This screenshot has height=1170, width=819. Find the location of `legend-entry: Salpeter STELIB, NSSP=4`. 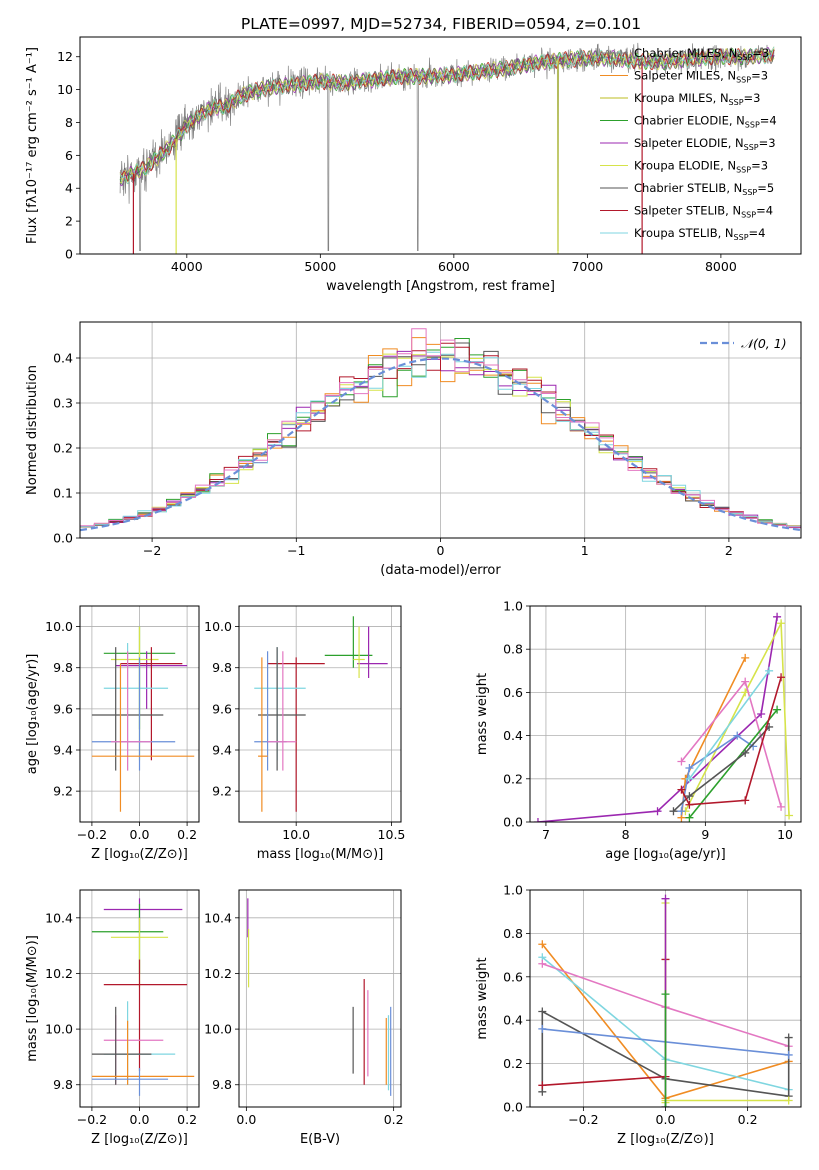

legend-entry: Salpeter STELIB, NSSP=4 is located at coordinates (703, 212).